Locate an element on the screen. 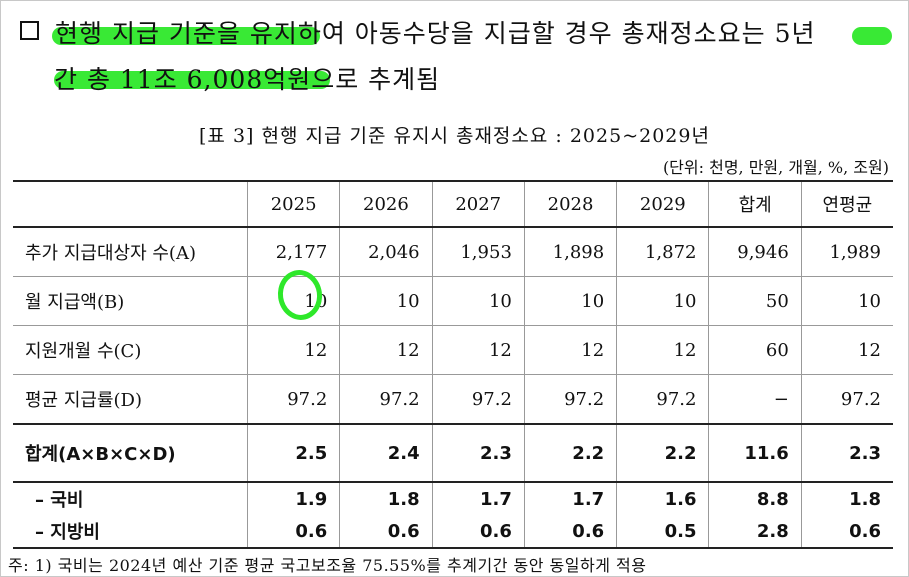 This screenshot has width=909, height=577. total-row: 합계(A×B×C×D) 2.5 2.4 2.3 2.2 2.2 11.6 2.3 is located at coordinates (453, 453).